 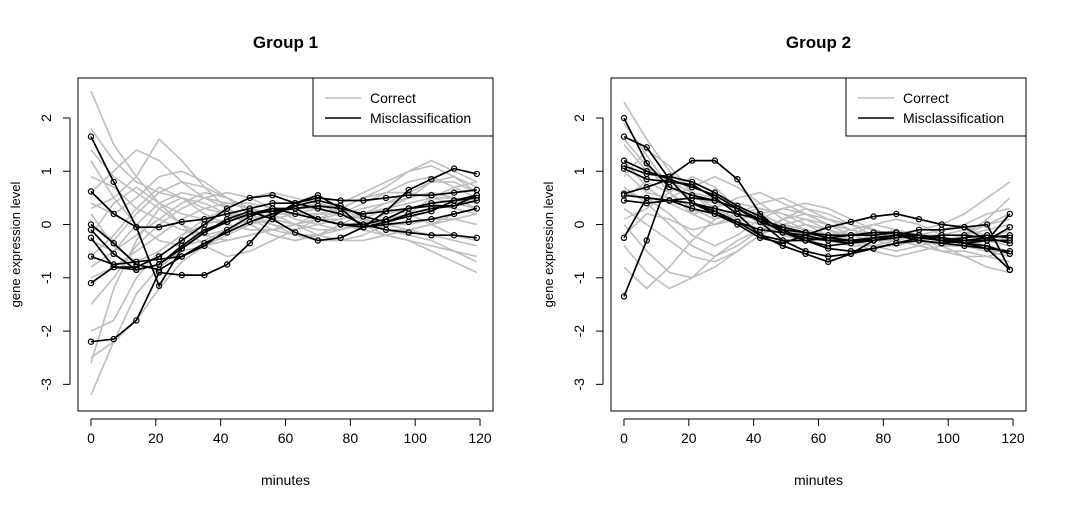 I want to click on x-tick-label: 60, so click(x=286, y=438).